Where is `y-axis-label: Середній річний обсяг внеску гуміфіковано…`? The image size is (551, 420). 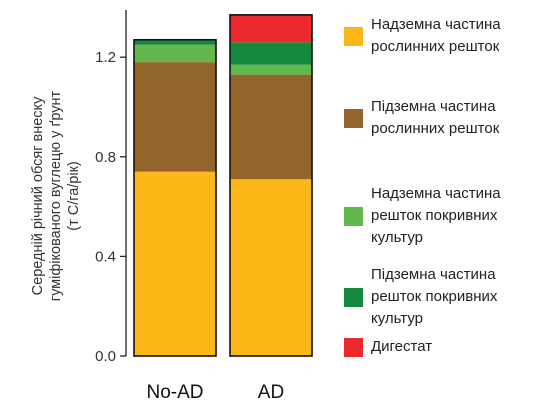 y-axis-label: Середній річний обсяг внеску гуміфіковано… is located at coordinates (56, 195).